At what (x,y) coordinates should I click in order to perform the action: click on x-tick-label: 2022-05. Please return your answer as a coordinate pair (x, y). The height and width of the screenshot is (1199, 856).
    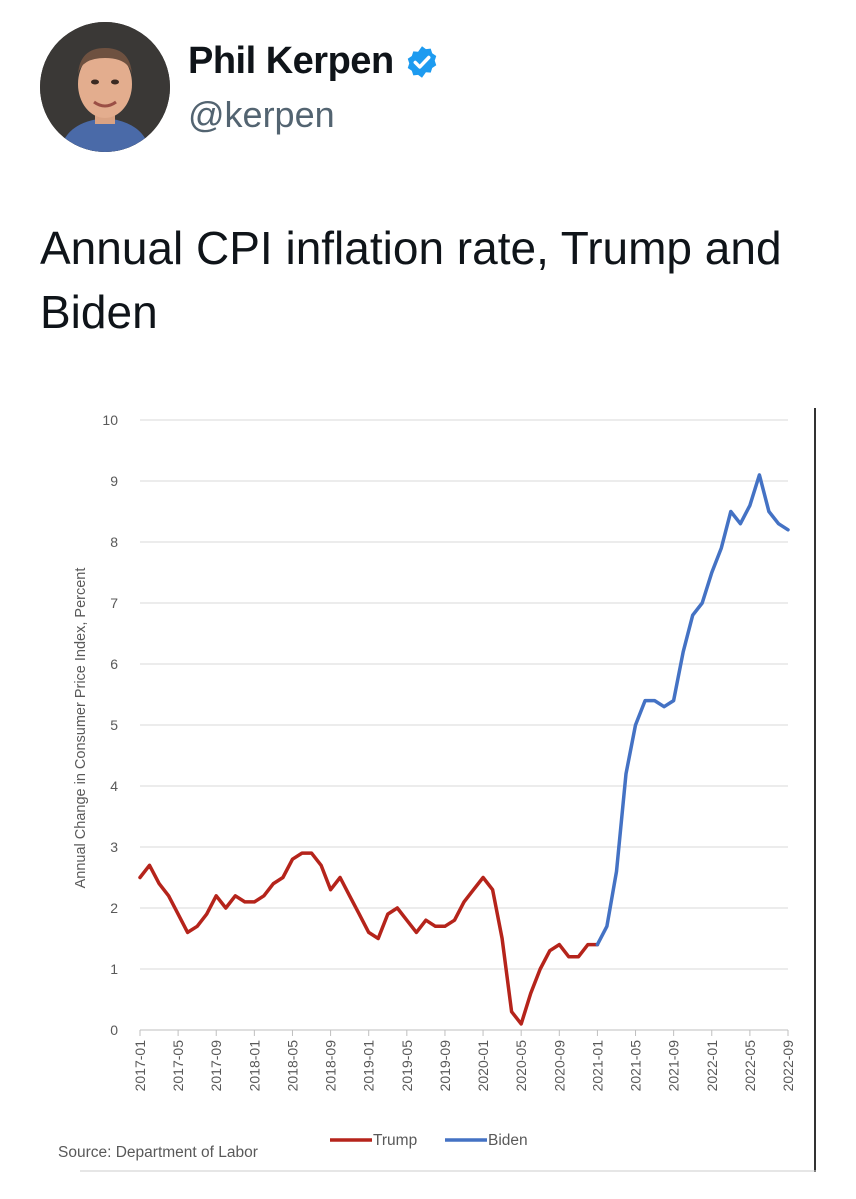
    Looking at the image, I should click on (750, 1066).